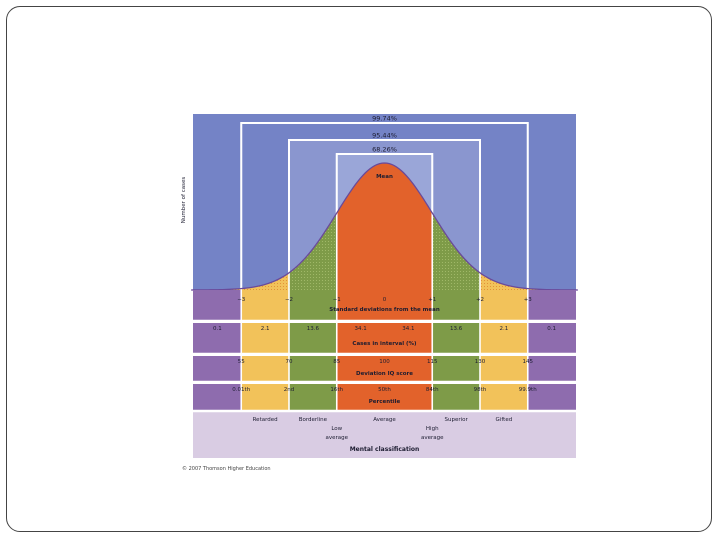 This screenshot has width=720, height=540. What do you see at coordinates (432, 300) in the screenshot?
I see `sd-tick-label-5: +1` at bounding box center [432, 300].